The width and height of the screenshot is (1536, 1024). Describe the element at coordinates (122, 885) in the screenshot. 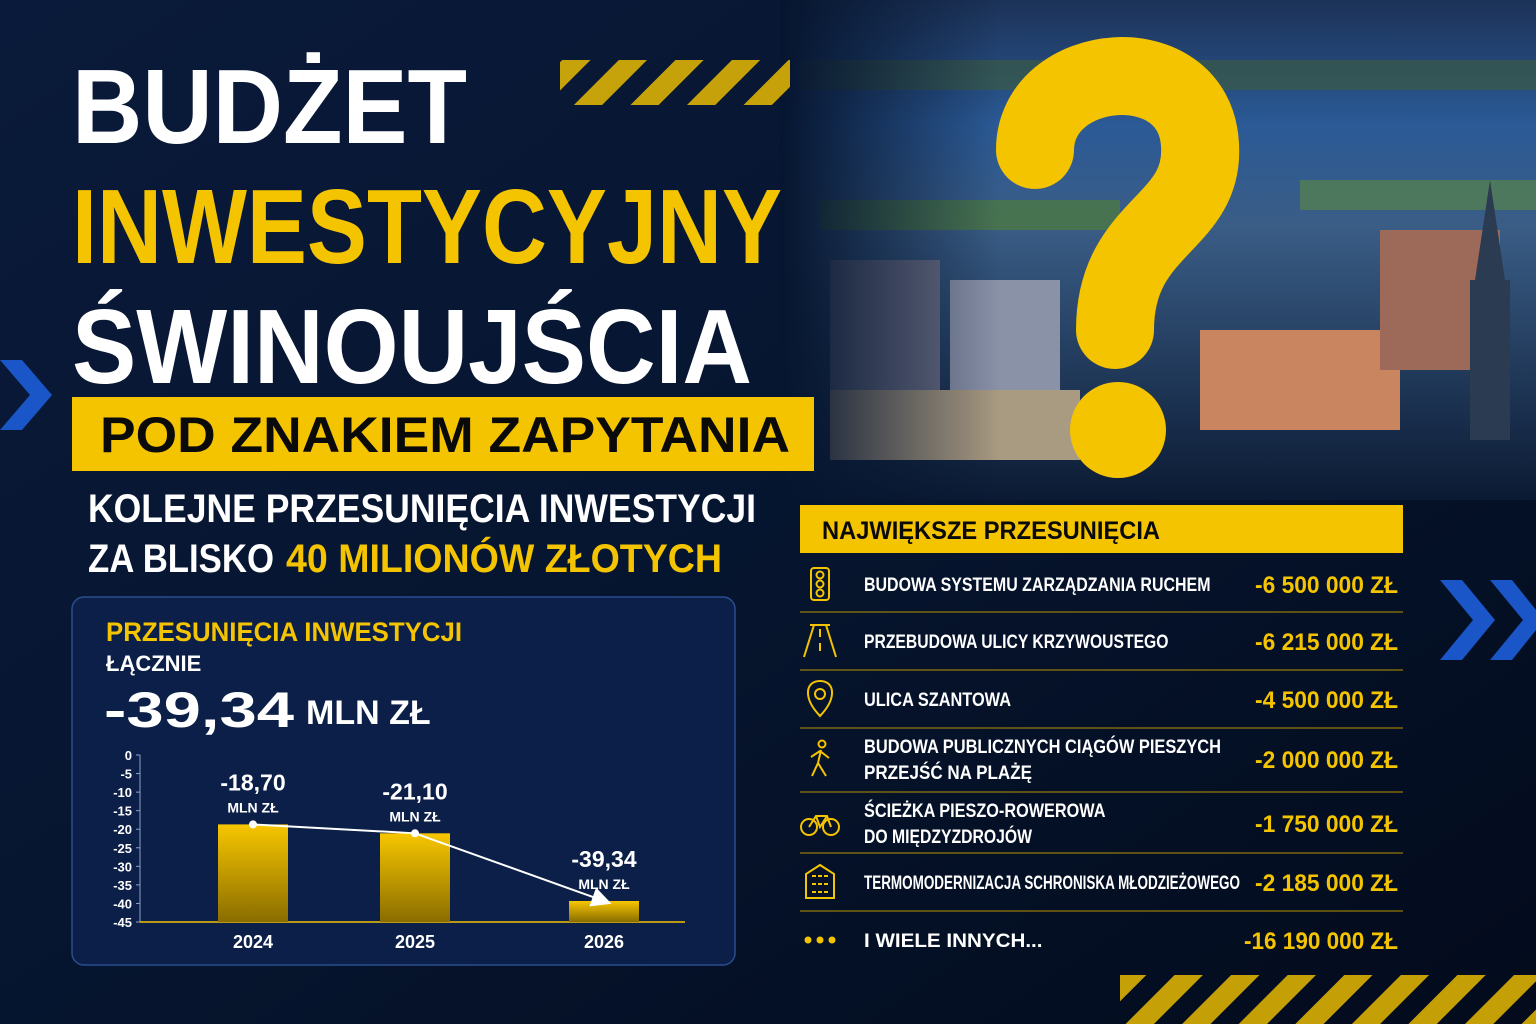

I see `y-tick-label: -35` at that location.